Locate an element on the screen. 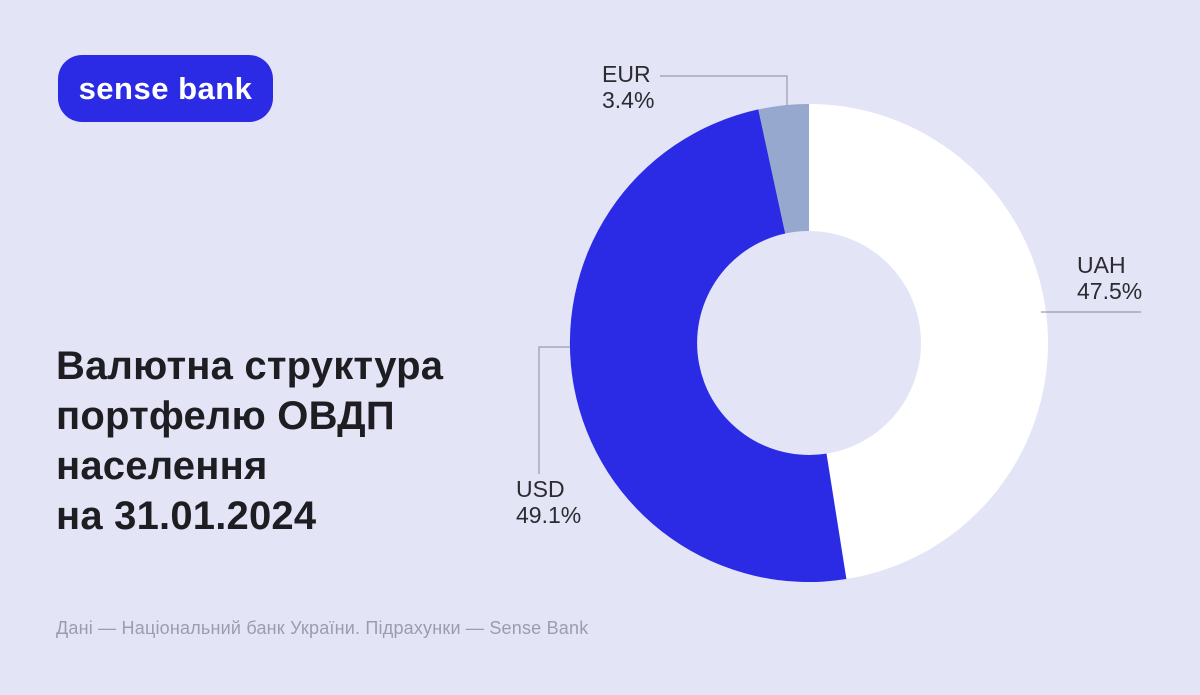  usd-leader-line is located at coordinates (554, 410).